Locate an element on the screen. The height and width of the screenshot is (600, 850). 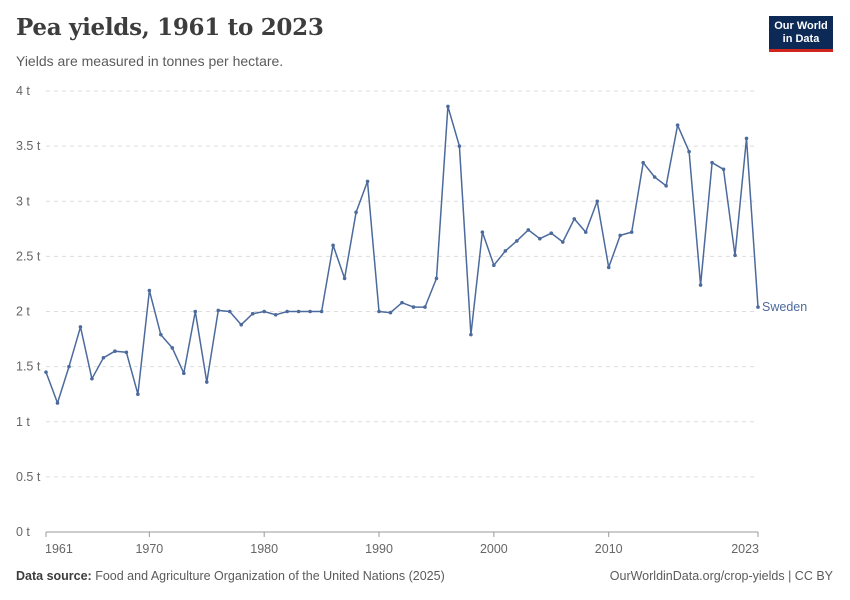
x-tick-label: 2000 is located at coordinates (494, 549).